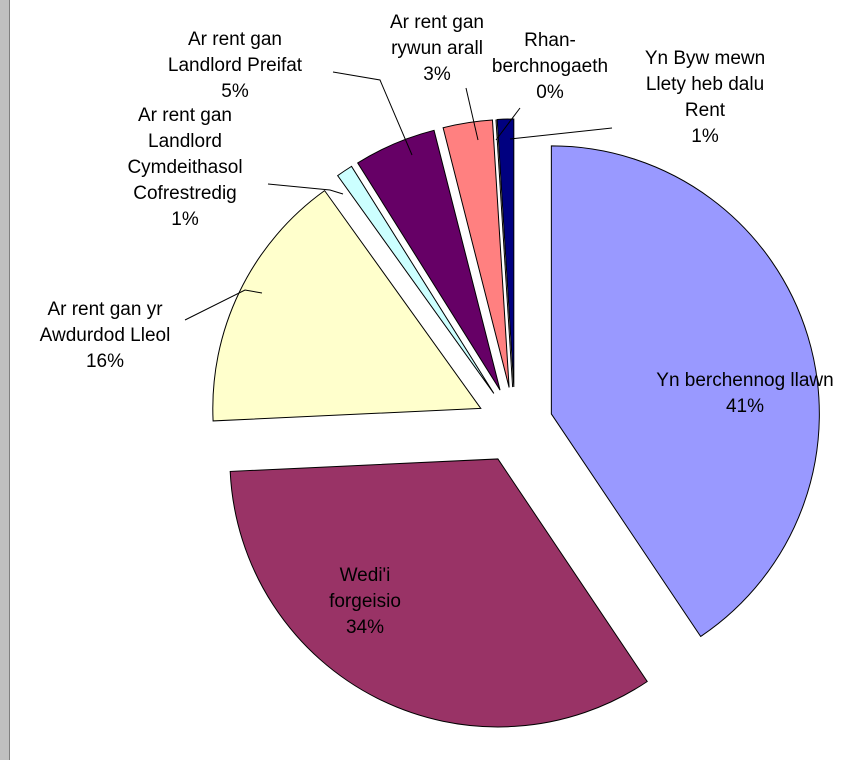 The image size is (852, 760). I want to click on slice-label: Rhan-berchnogaeth 0%, so click(550, 67).